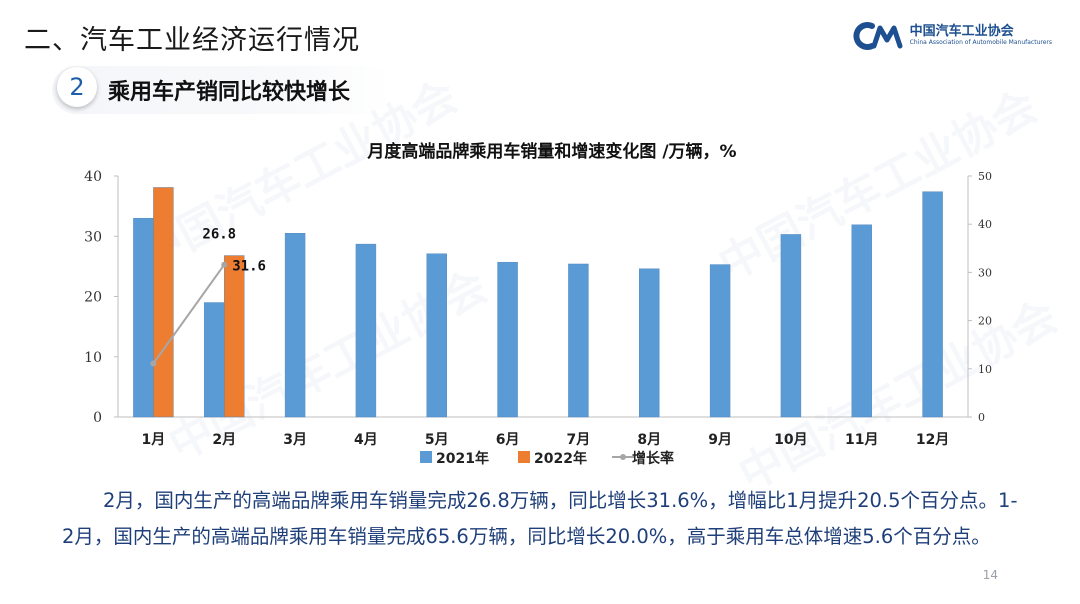 The width and height of the screenshot is (1080, 604). Describe the element at coordinates (985, 369) in the screenshot. I see `right-axis-tick-label: 10` at that location.